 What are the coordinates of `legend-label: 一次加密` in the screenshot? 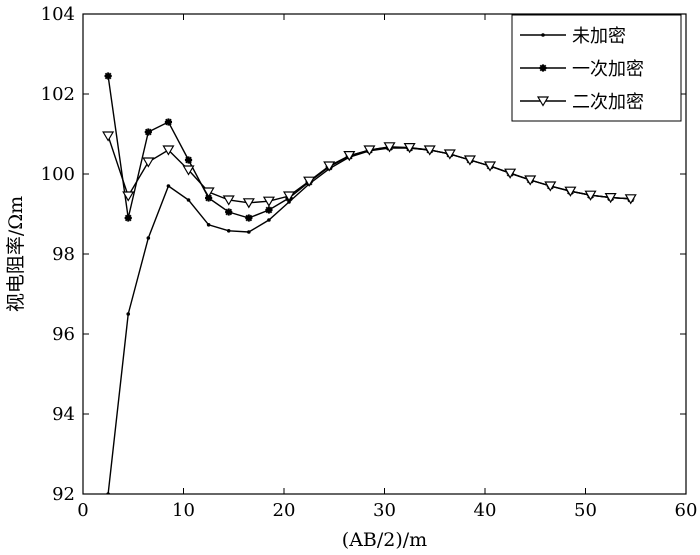 It's located at (608, 69).